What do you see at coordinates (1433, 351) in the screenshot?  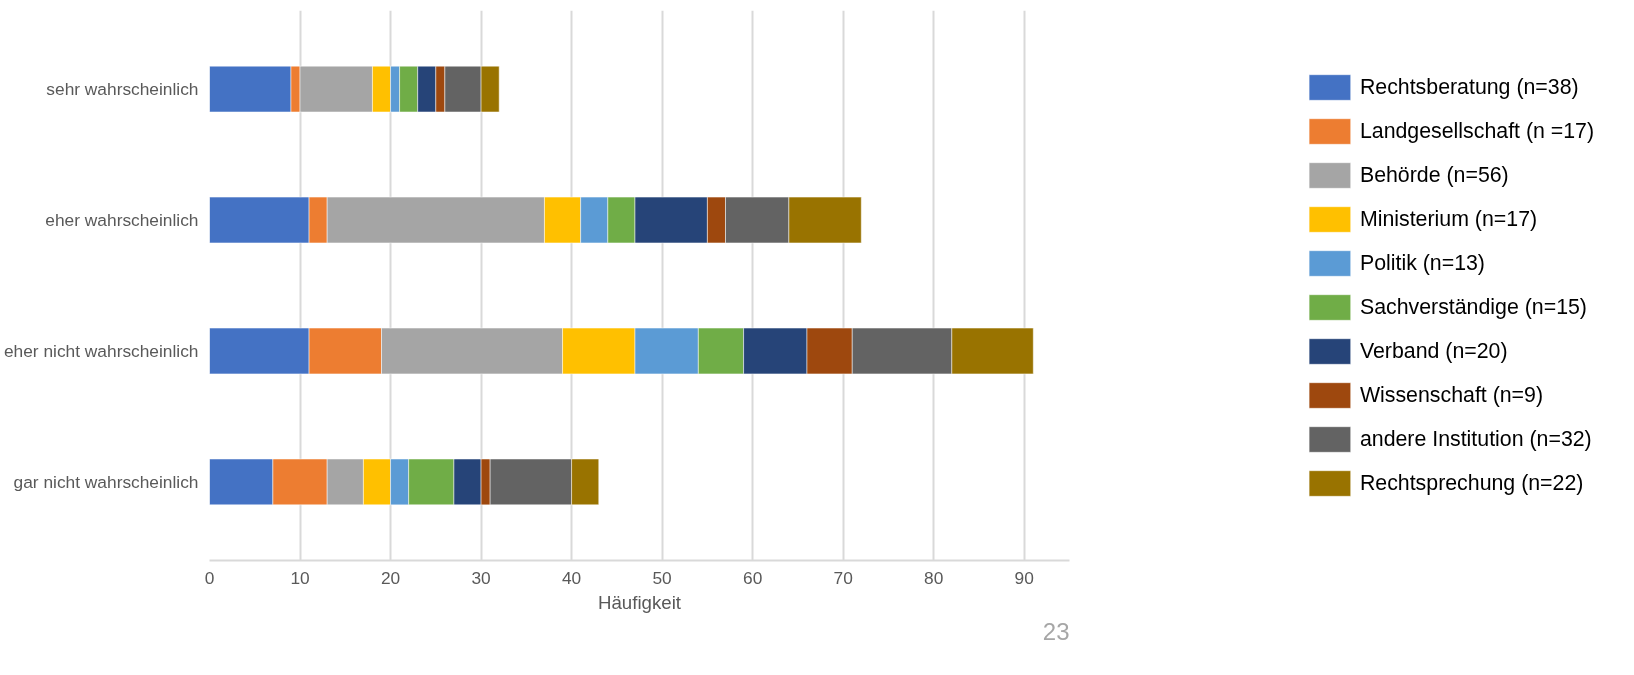 I see `legend-label: Verband (n=20)` at bounding box center [1433, 351].